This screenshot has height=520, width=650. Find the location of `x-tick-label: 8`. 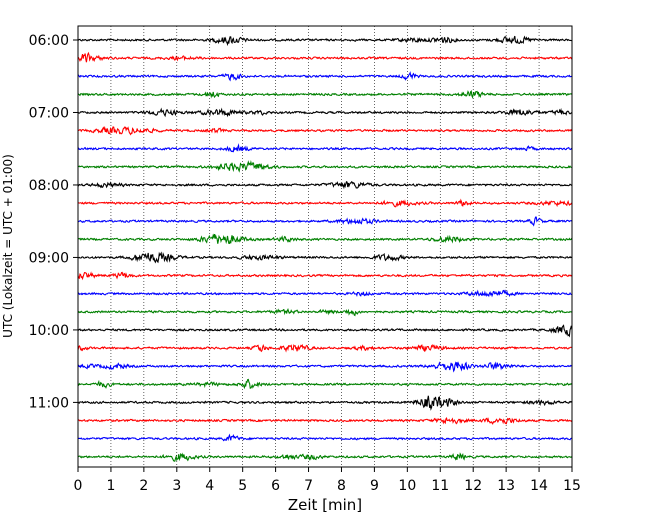

x-tick-label: 8 is located at coordinates (341, 486).